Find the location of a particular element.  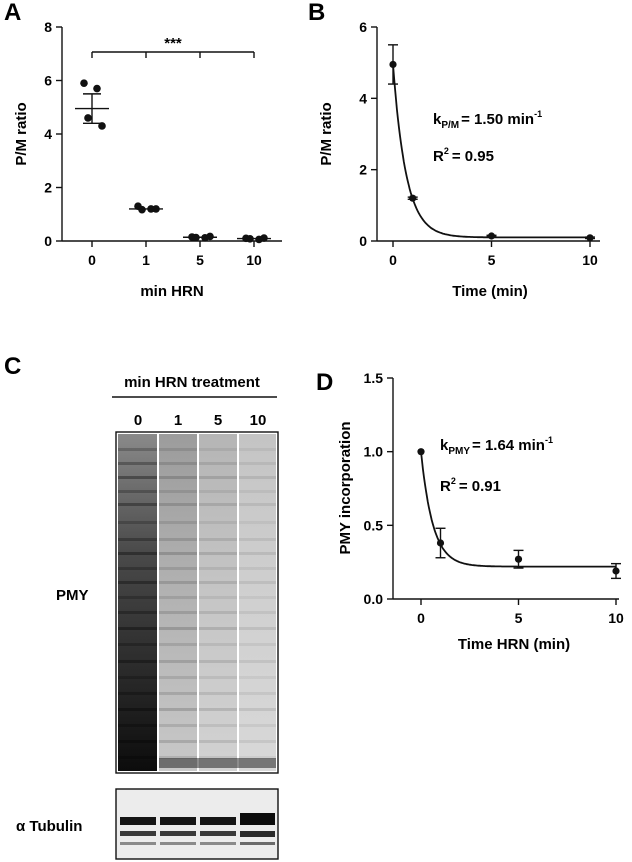

chart-a-y-tick-label: 2 is located at coordinates (48, 188).